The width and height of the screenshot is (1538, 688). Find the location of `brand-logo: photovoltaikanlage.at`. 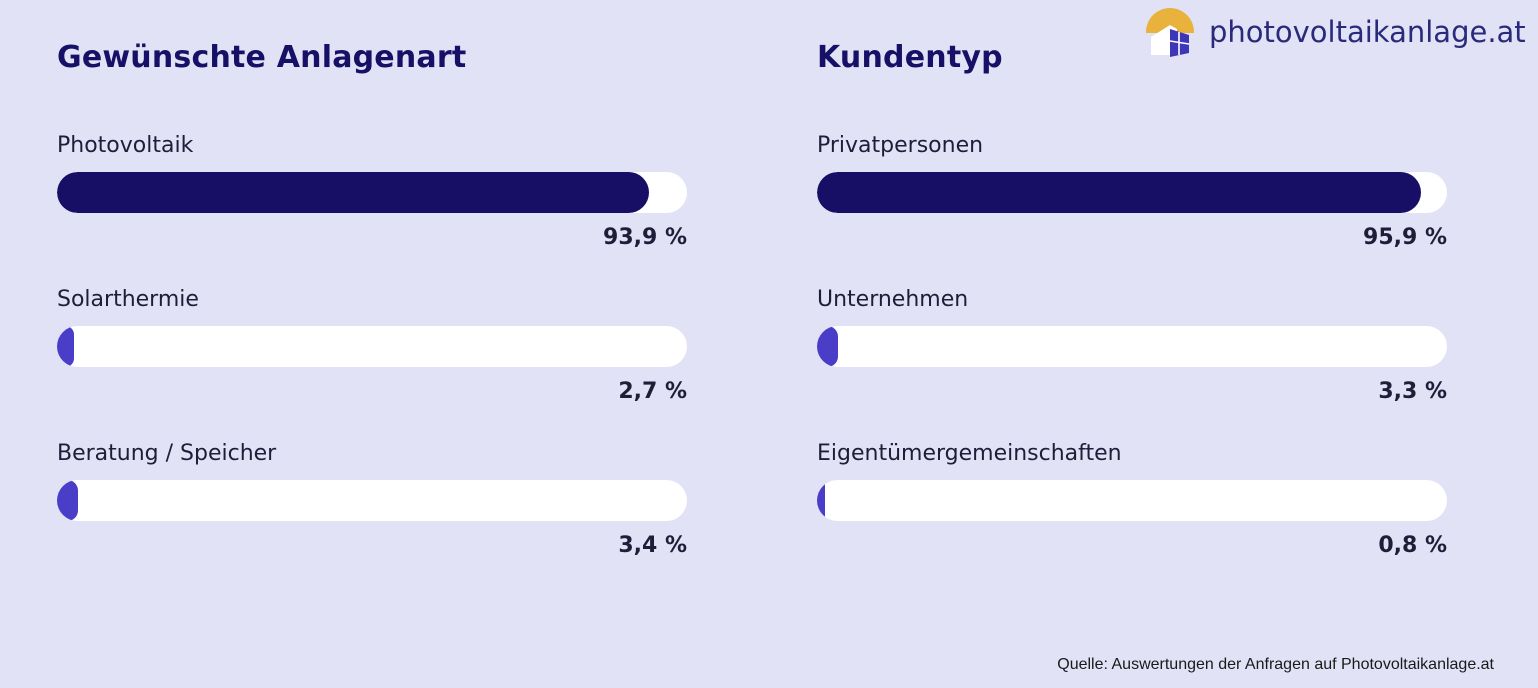

brand-logo: photovoltaikanlage.at is located at coordinates (1337, 33).